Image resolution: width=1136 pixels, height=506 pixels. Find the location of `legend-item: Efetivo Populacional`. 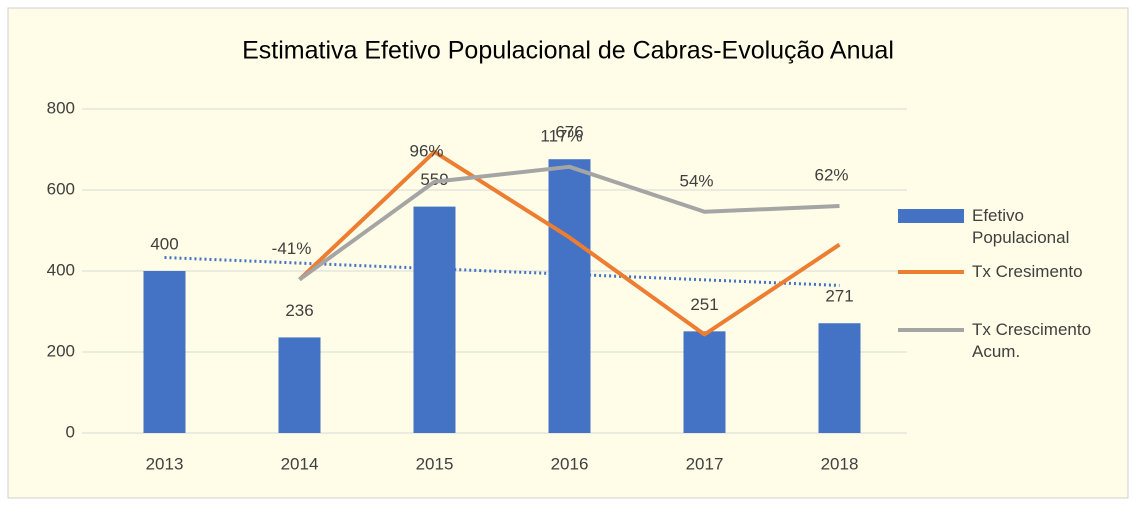

legend-item: Efetivo Populacional is located at coordinates (1016, 227).